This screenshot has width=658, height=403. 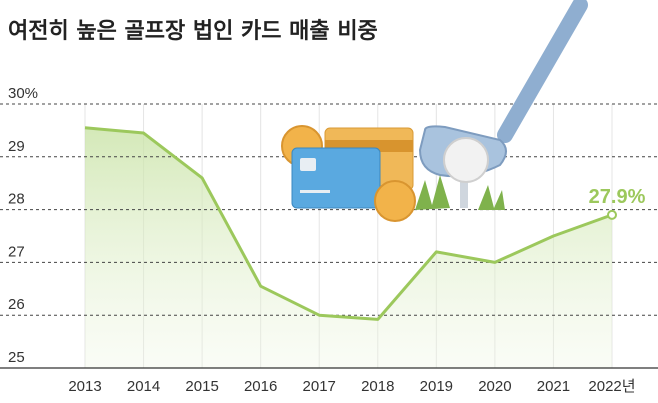 What do you see at coordinates (143, 386) in the screenshot?
I see `x-tick-label: 2014` at bounding box center [143, 386].